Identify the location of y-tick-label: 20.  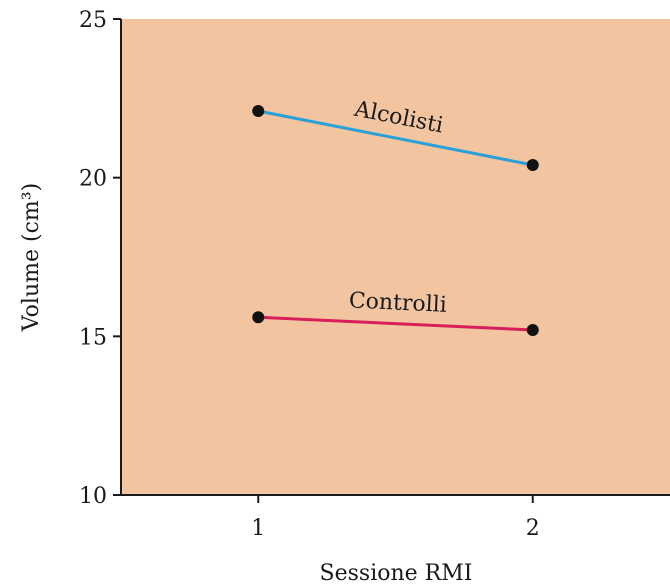
(93, 179).